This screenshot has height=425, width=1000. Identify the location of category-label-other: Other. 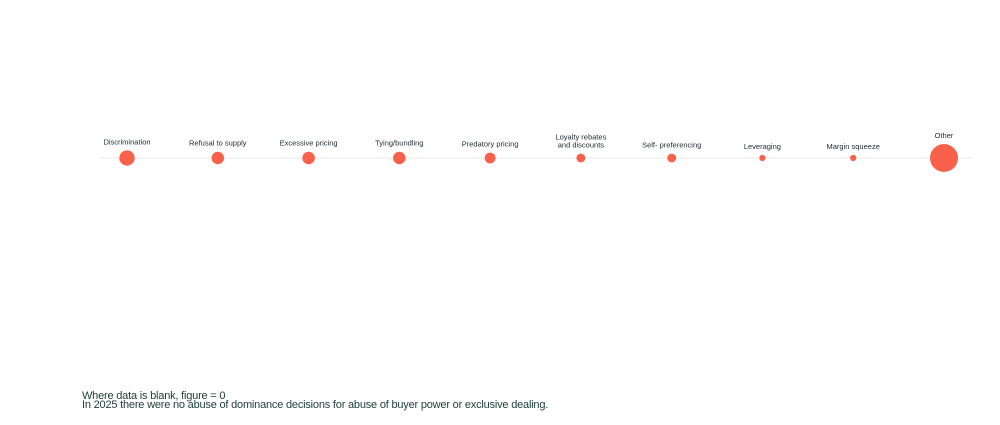
(944, 135).